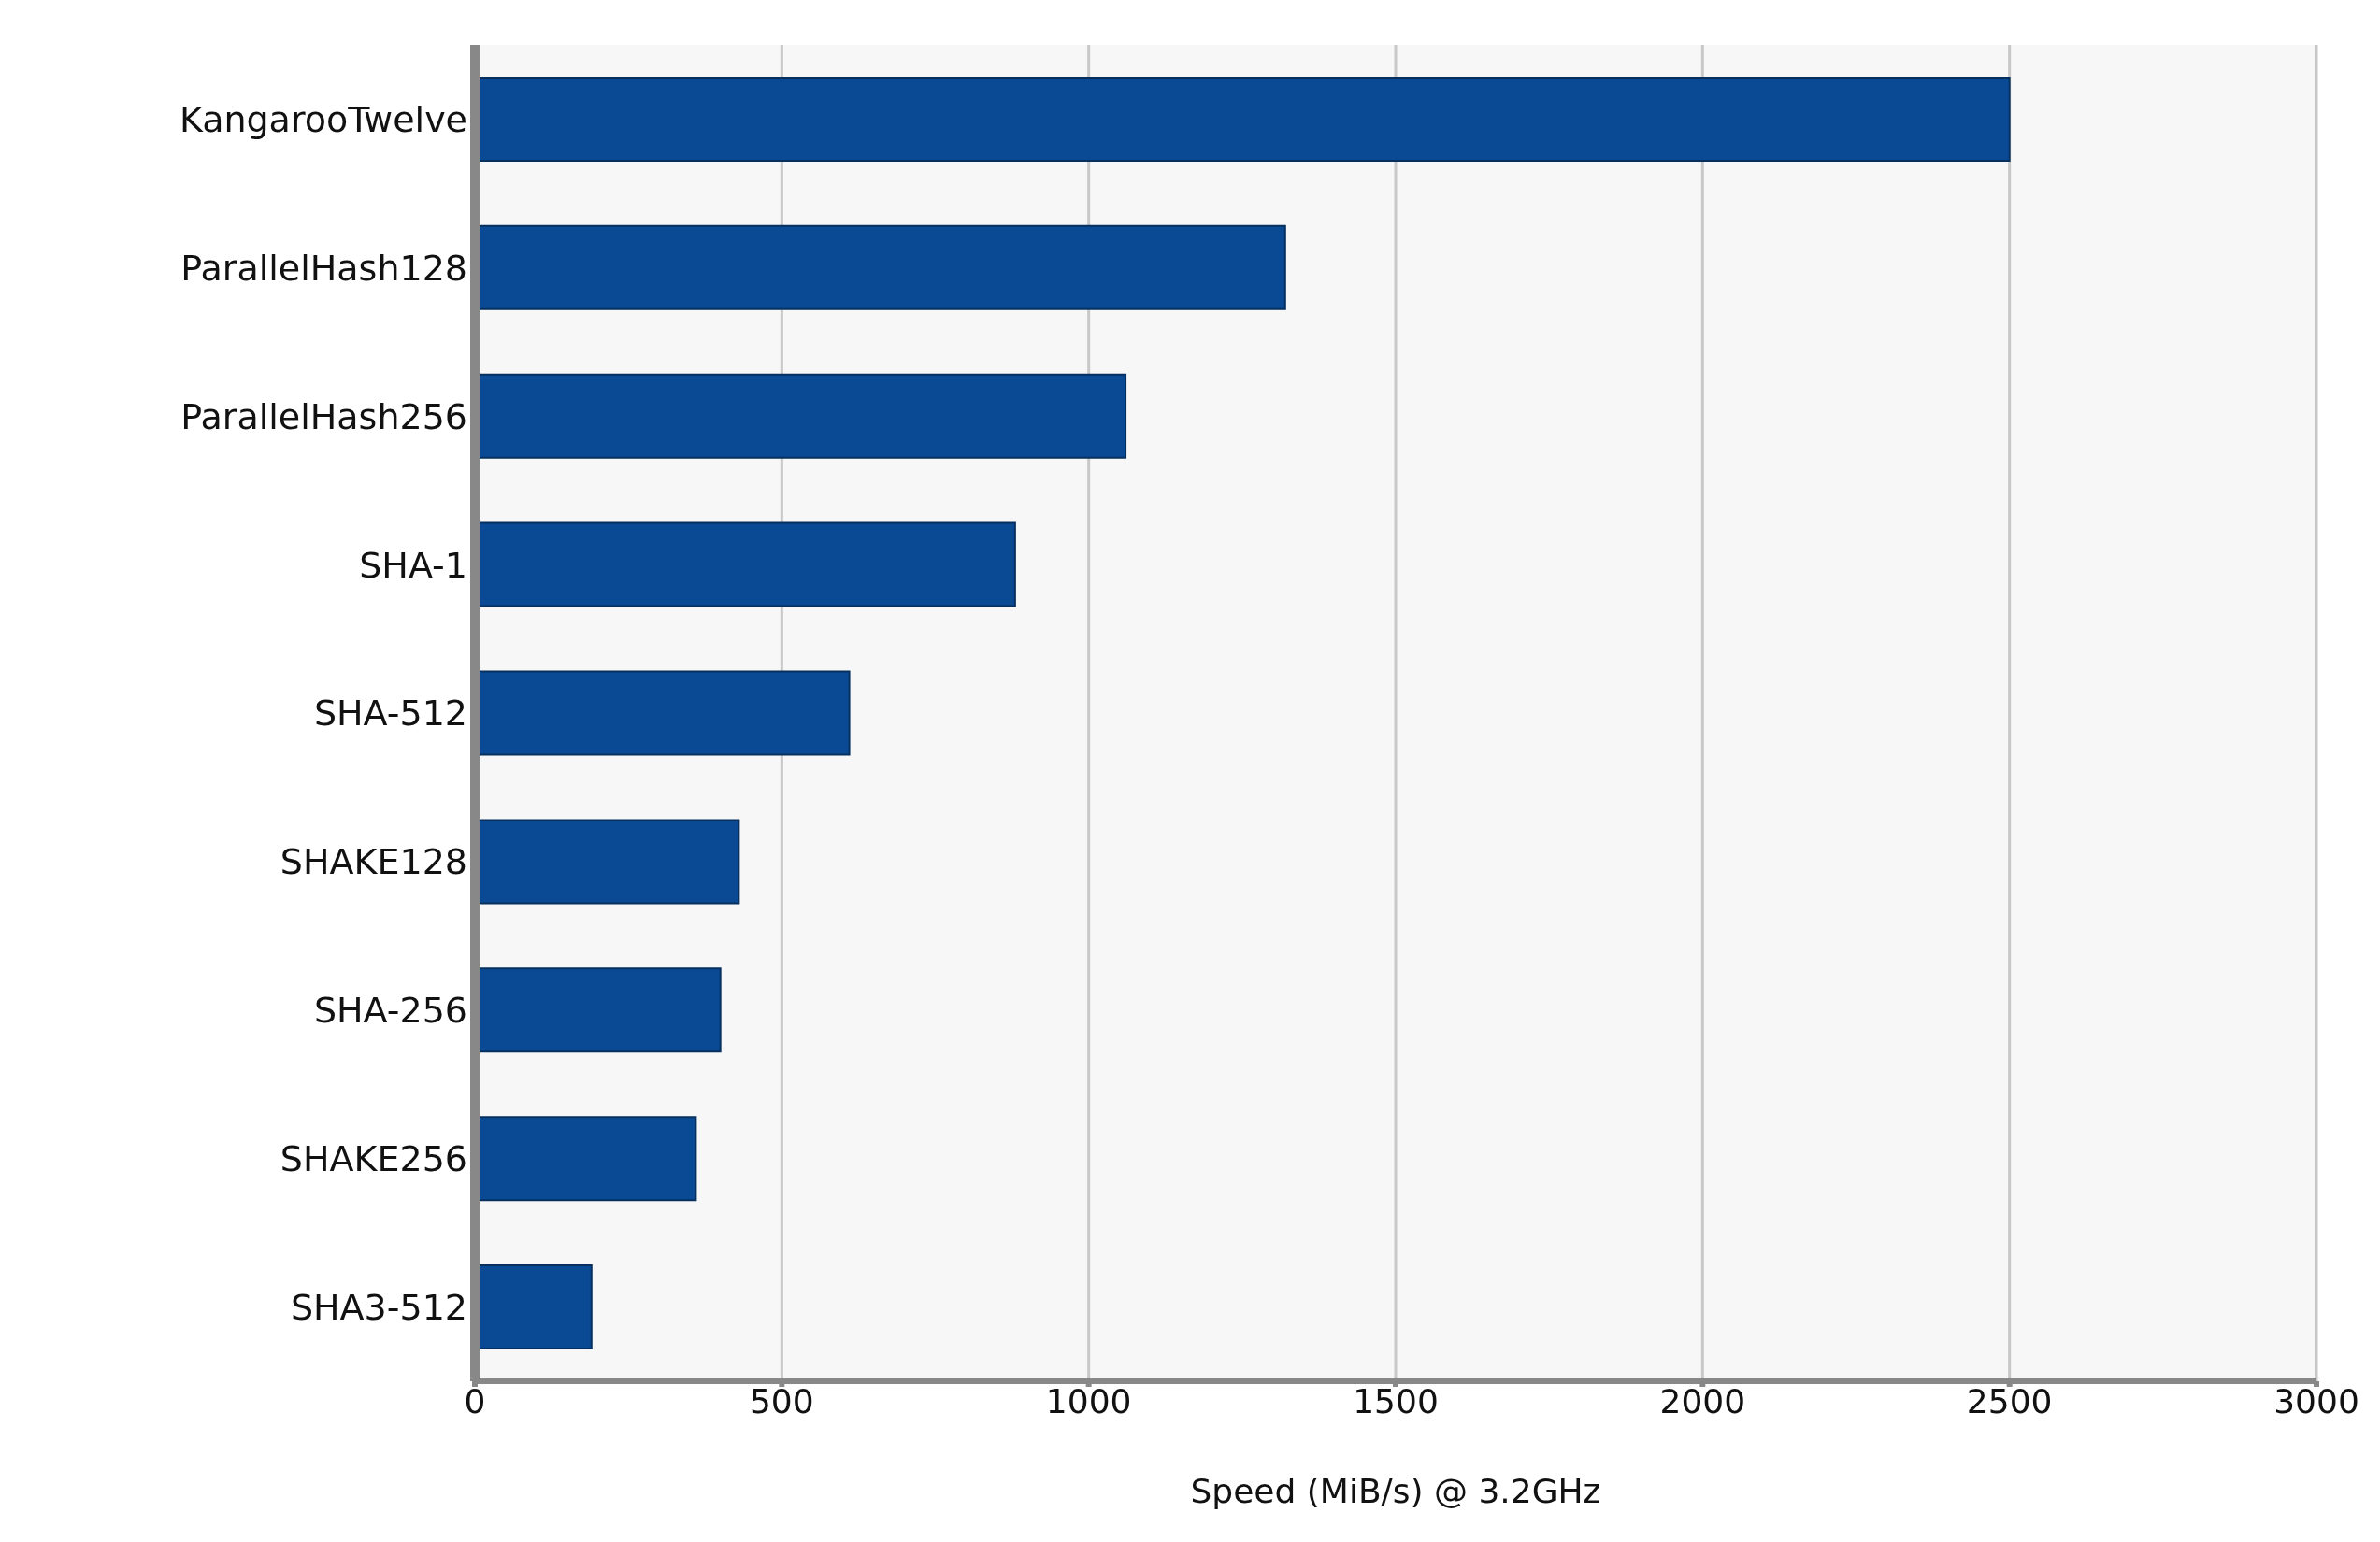 The height and width of the screenshot is (1542, 2380). Describe the element at coordinates (781, 1401) in the screenshot. I see `x-tick-label: 500` at that location.